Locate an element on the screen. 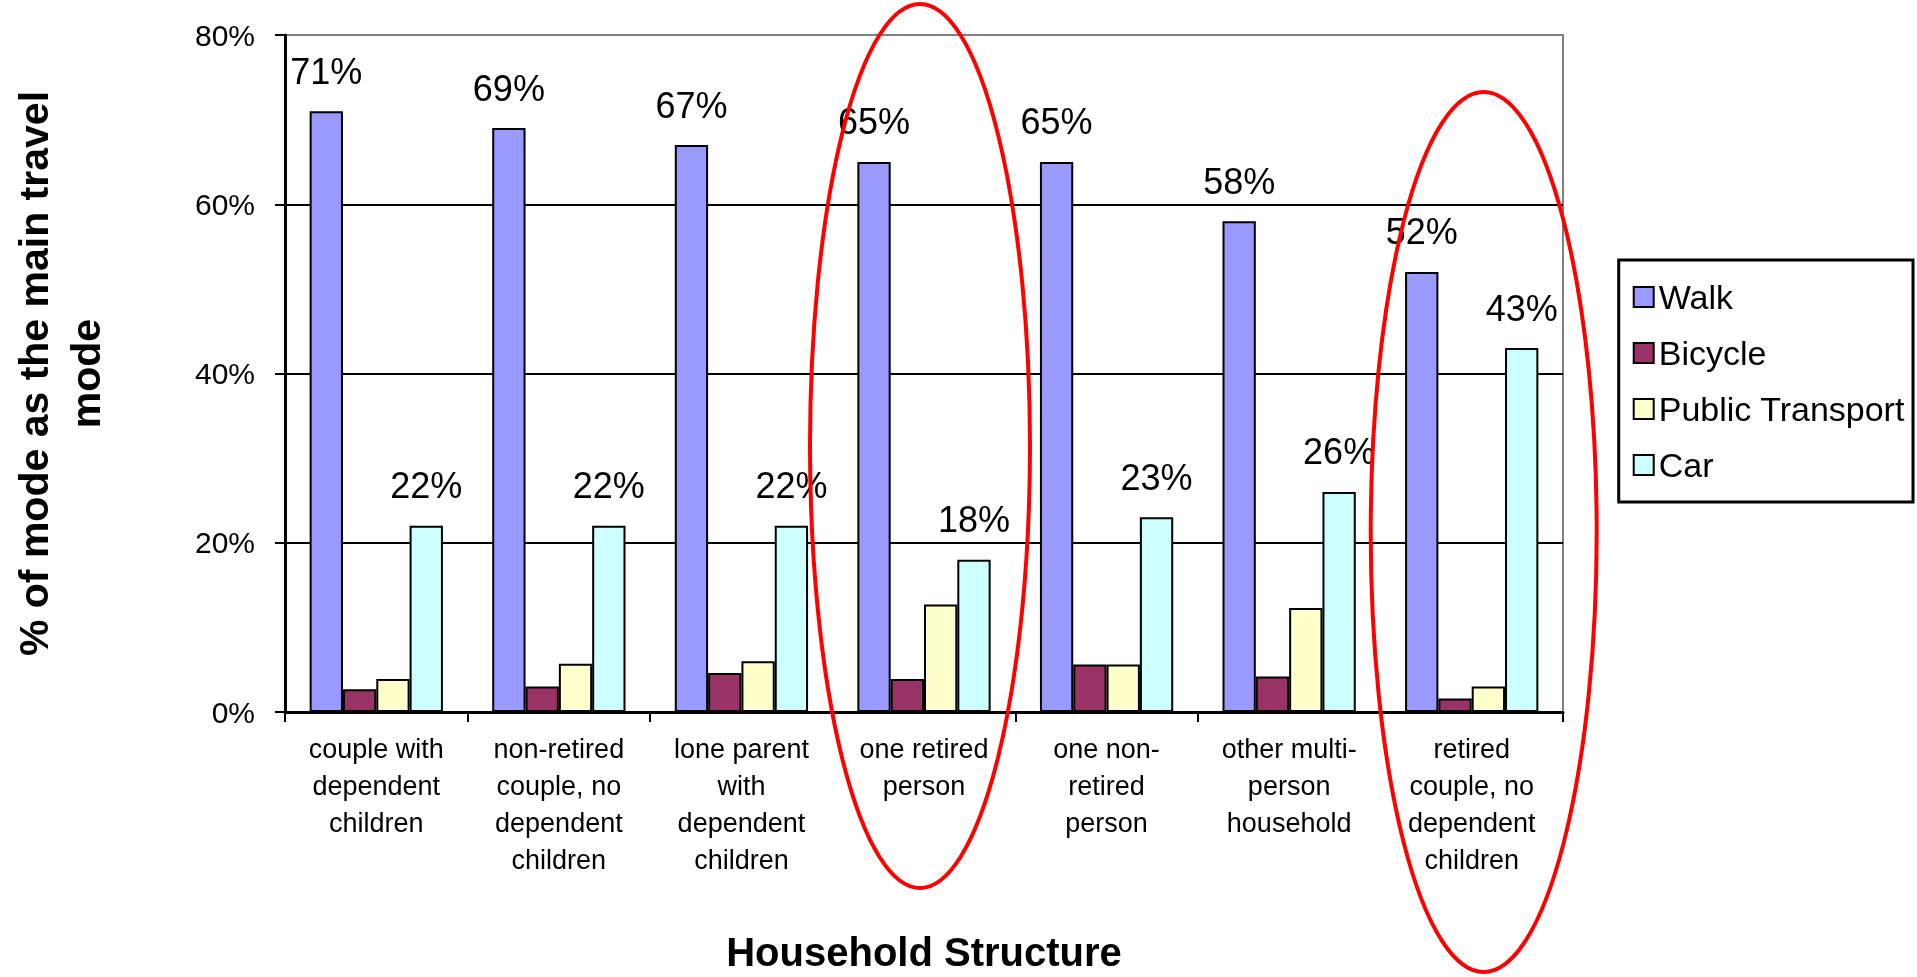  data-label: 43% is located at coordinates (1521, 308).